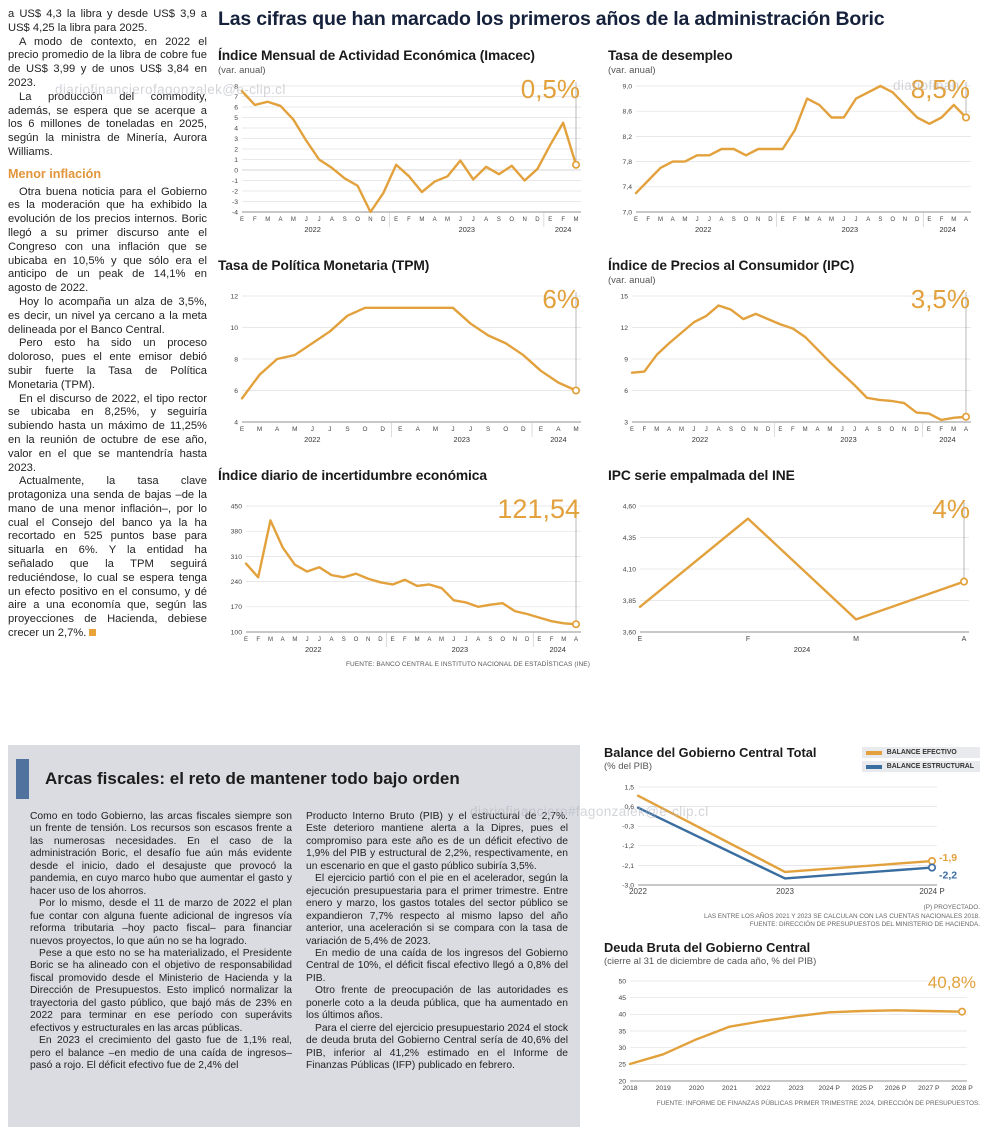 The height and width of the screenshot is (1133, 988). Describe the element at coordinates (628, 846) in the screenshot. I see `svg-text: -1,2` at that location.